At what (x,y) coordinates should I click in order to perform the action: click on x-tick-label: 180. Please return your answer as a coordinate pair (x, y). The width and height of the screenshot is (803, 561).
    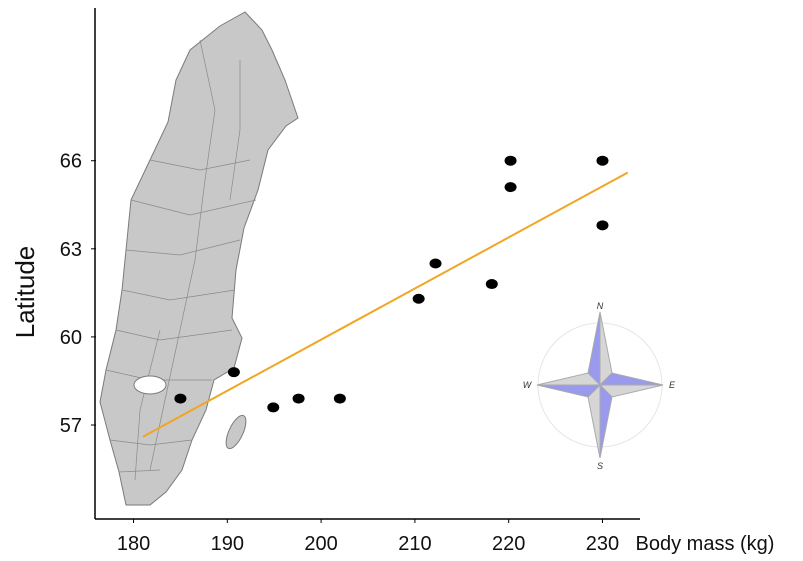
    Looking at the image, I should click on (133, 544).